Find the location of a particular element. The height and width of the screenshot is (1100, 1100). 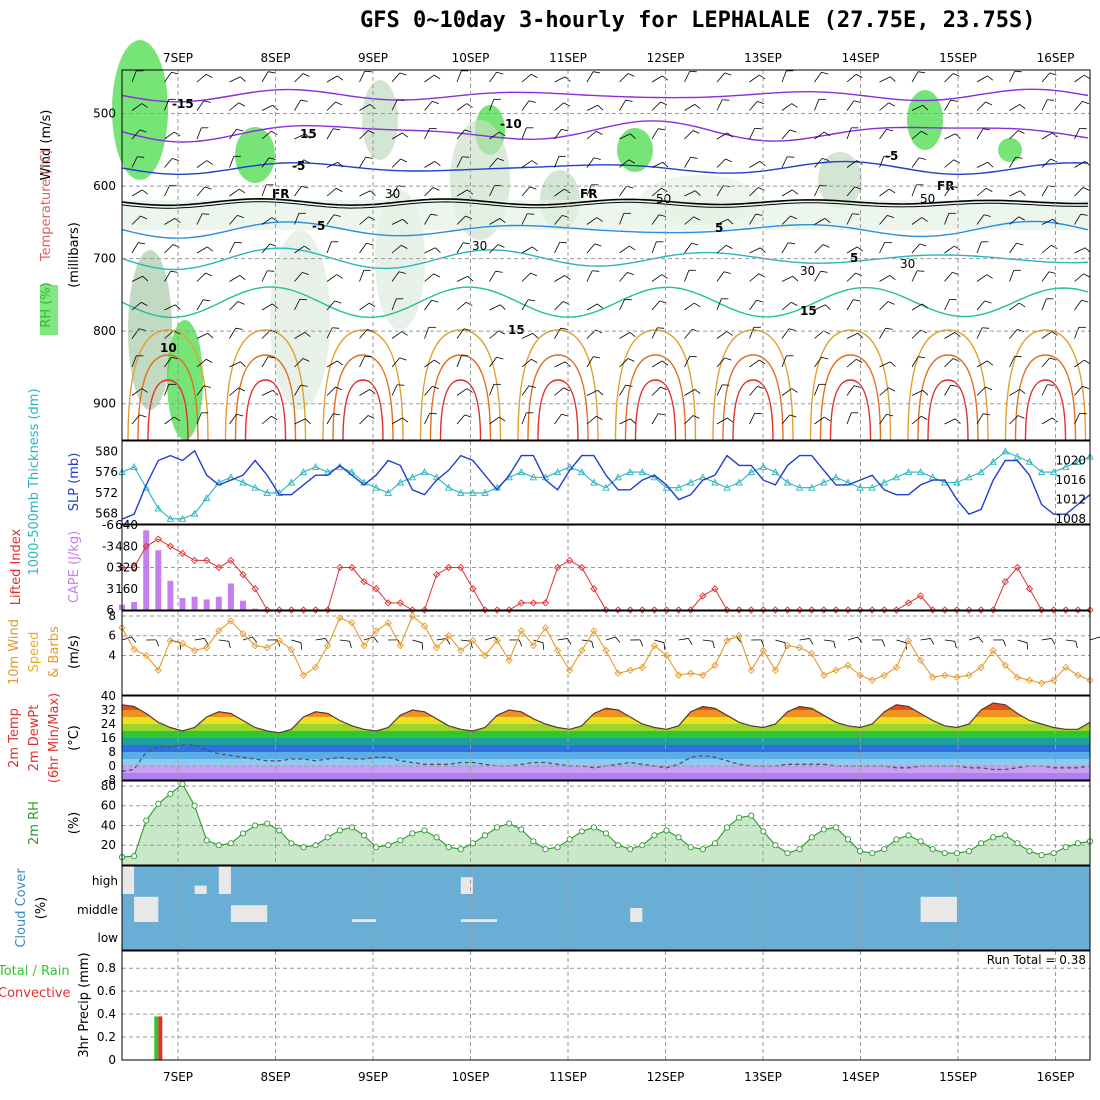

li-tick-label: -6 is located at coordinates (108, 525).